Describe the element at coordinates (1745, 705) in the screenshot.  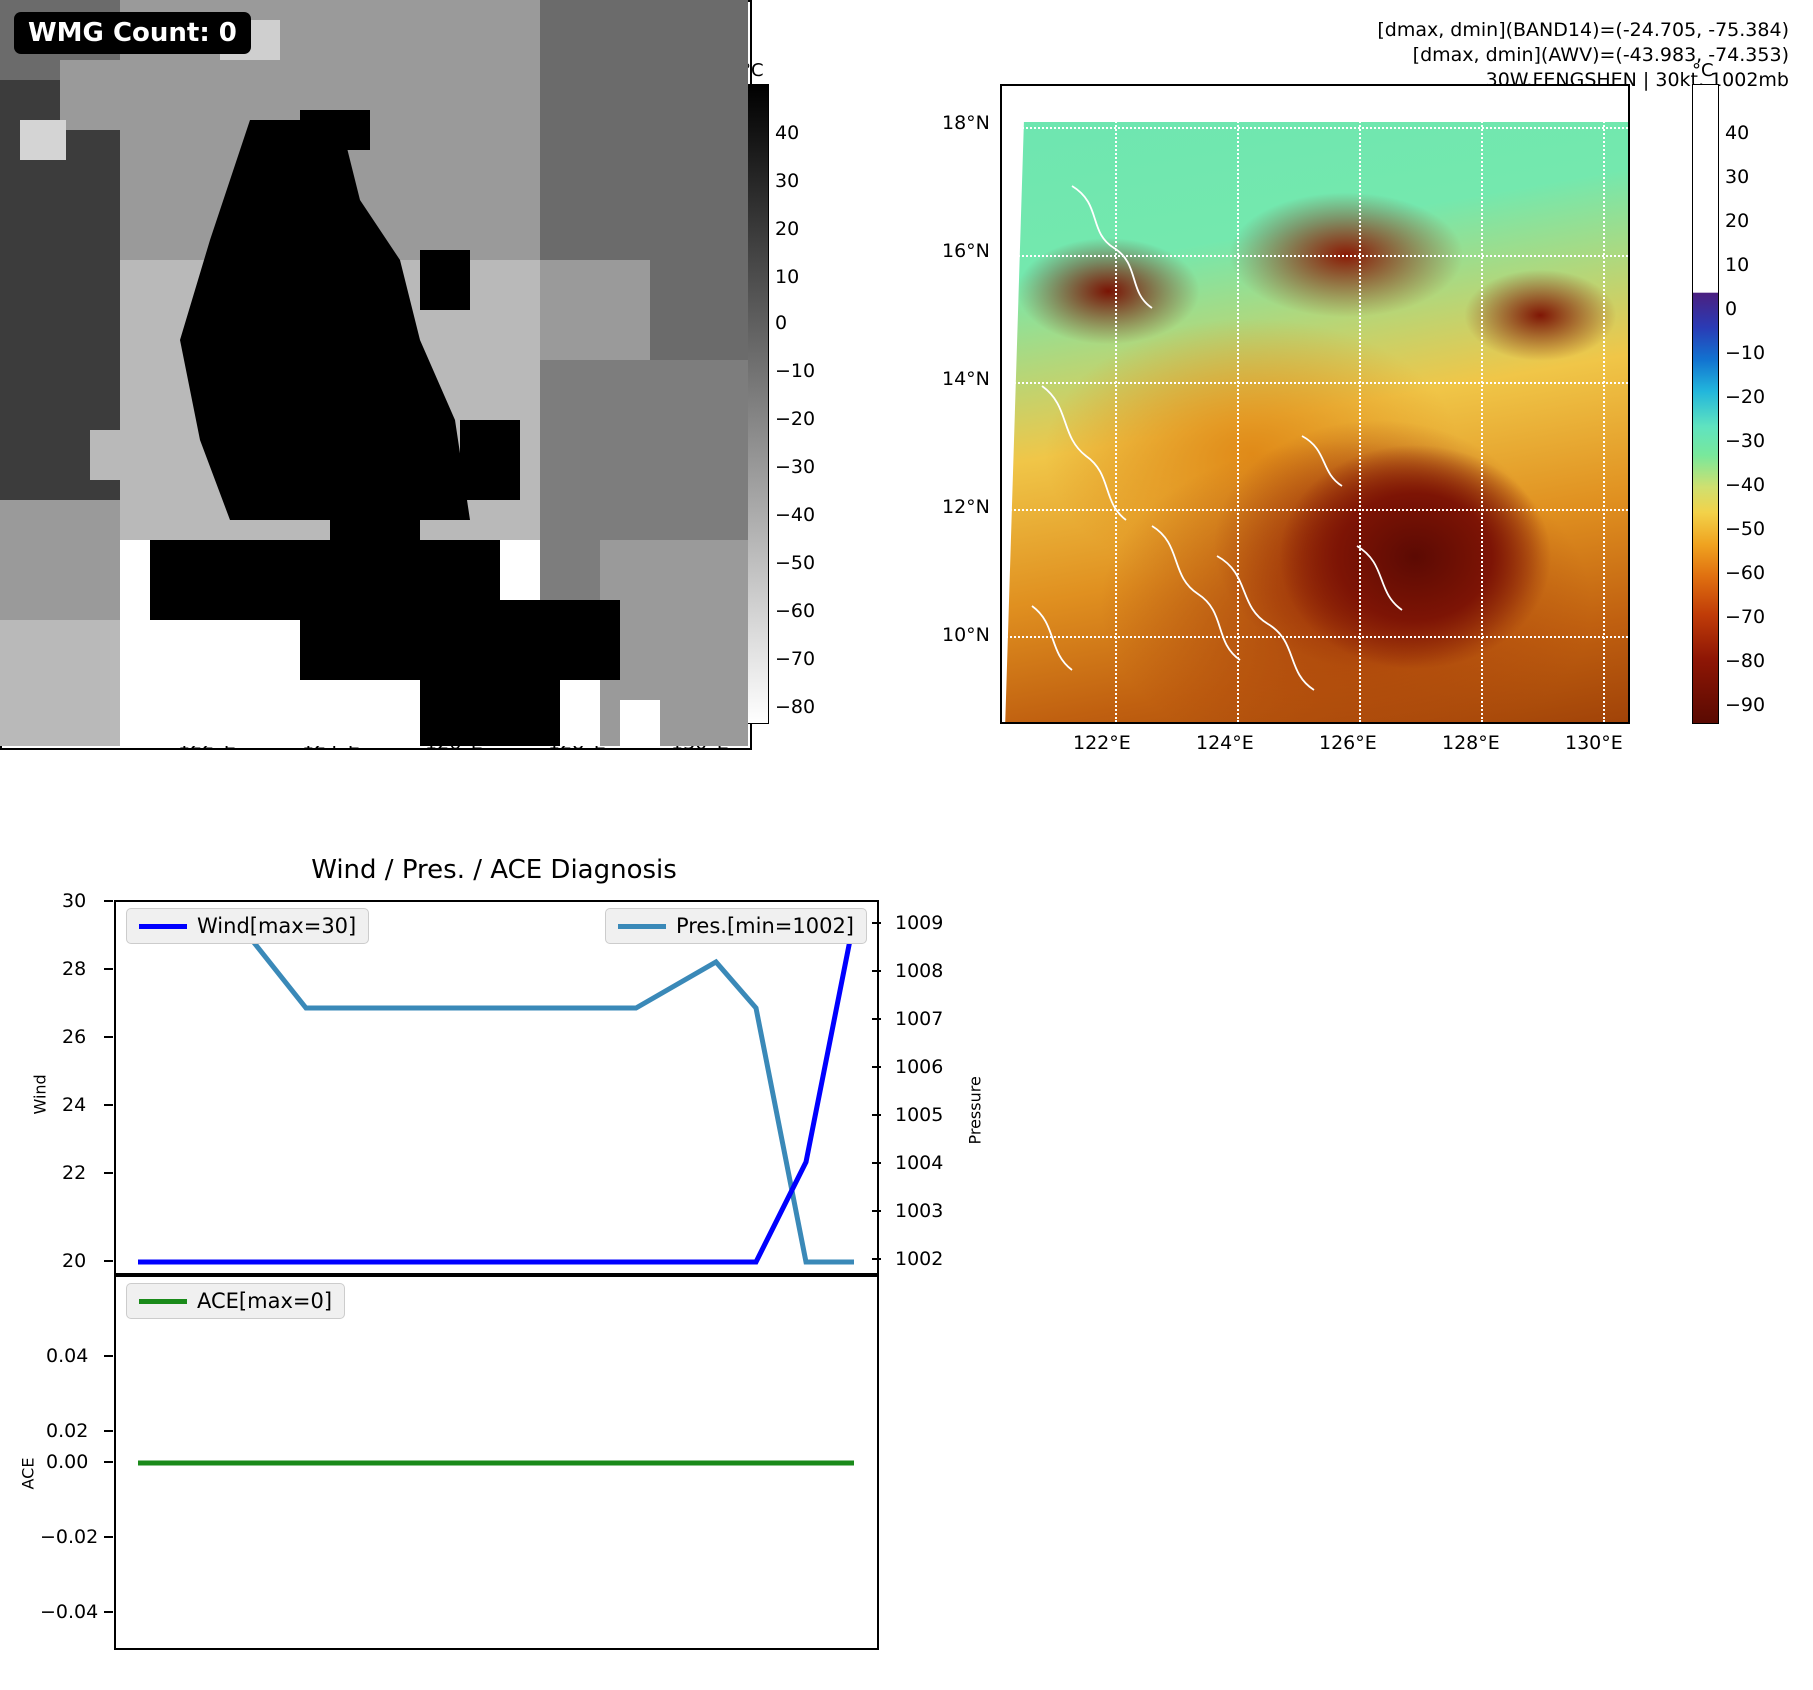
I see `awv-cbar-tick: −90` at that location.